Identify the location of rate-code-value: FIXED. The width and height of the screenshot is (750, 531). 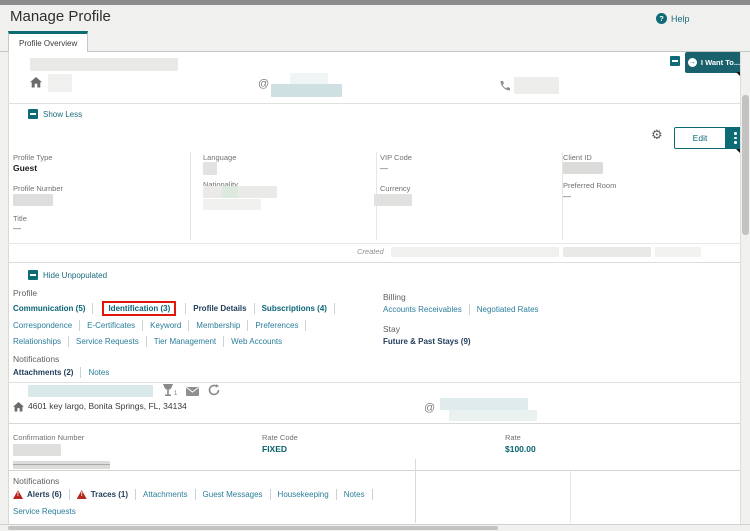
(275, 449).